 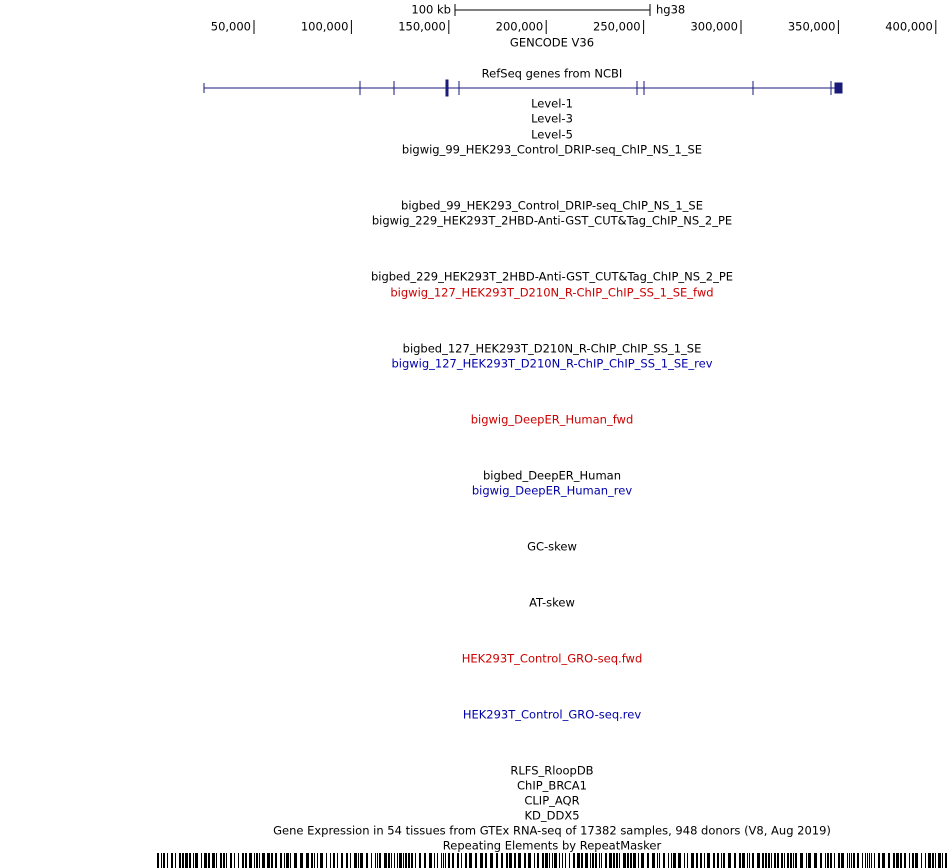 I want to click on track-label: Level-1, so click(x=552, y=104).